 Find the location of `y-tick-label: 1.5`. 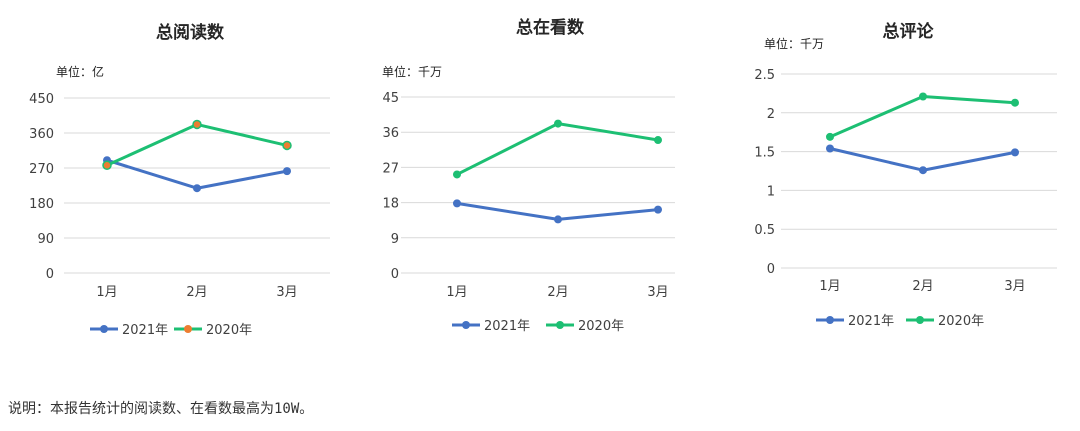

y-tick-label: 1.5 is located at coordinates (764, 153).